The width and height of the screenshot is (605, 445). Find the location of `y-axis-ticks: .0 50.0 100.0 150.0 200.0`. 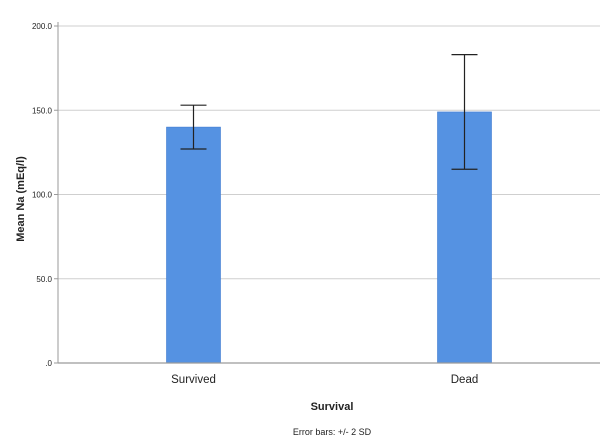

y-axis-ticks: .0 50.0 100.0 150.0 200.0 is located at coordinates (45, 195).